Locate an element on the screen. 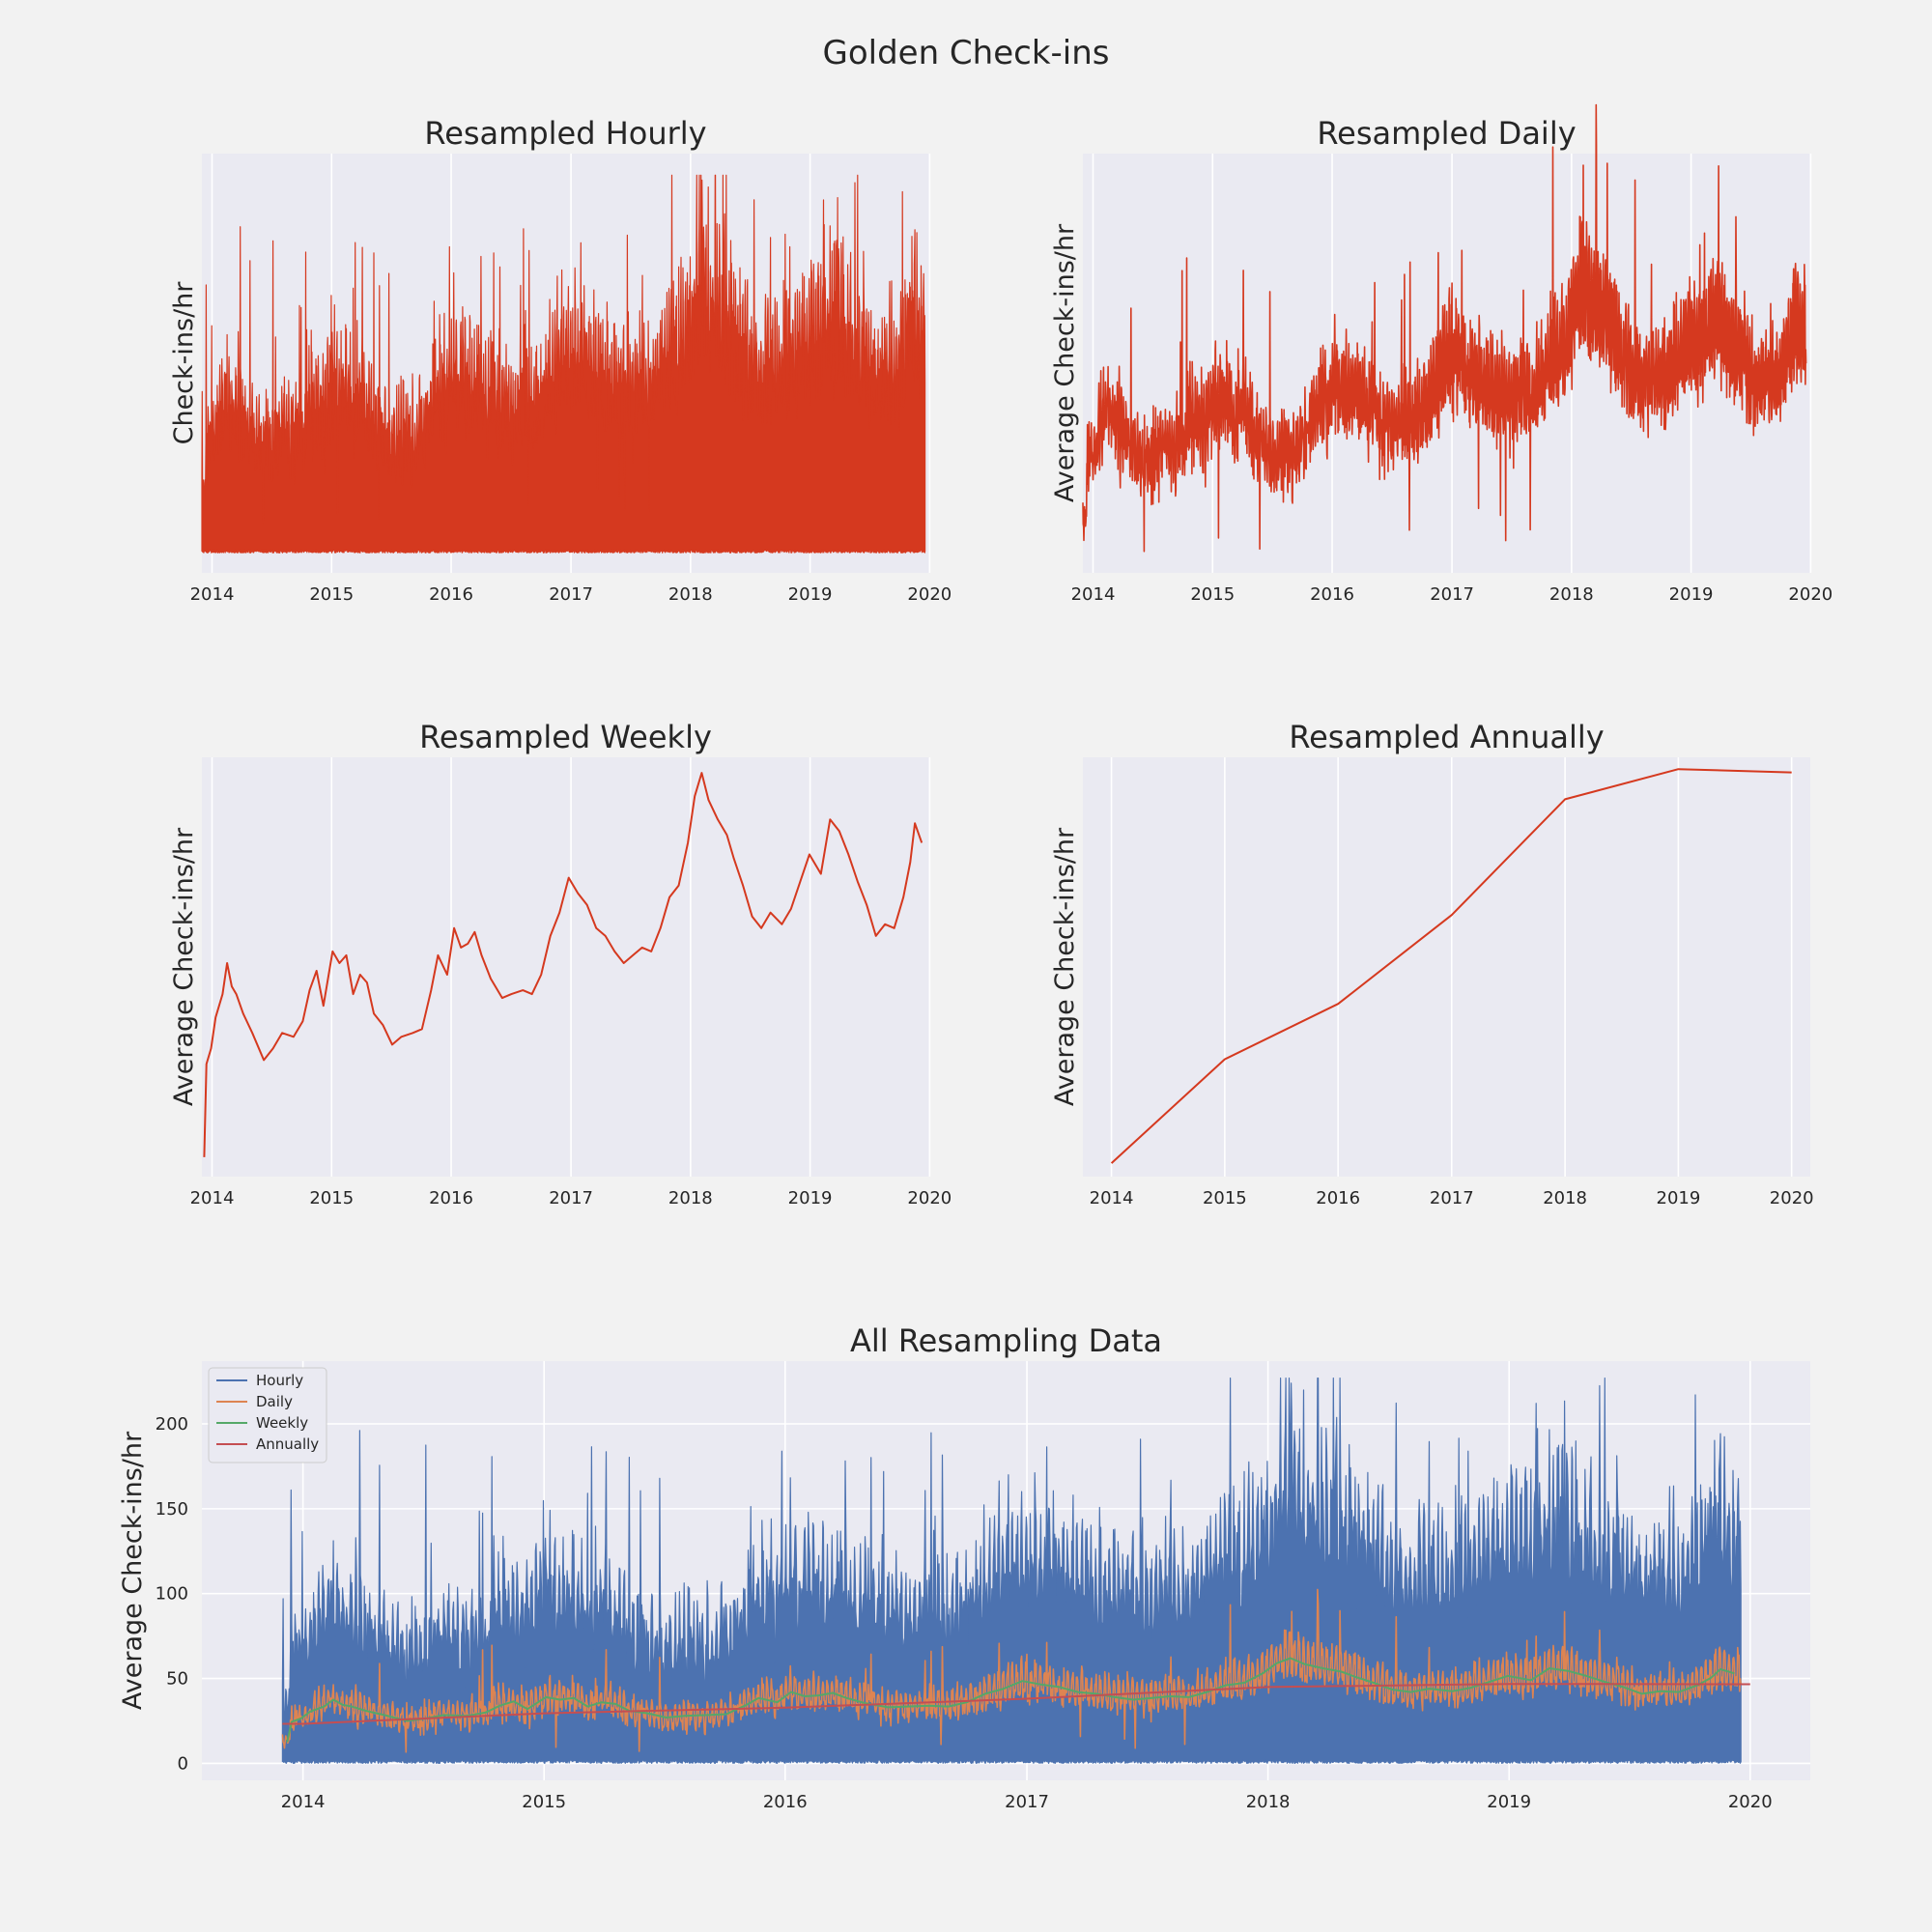 This screenshot has height=1932, width=1932. legend: Hourly Daily Weekly Annually is located at coordinates (267, 1415).